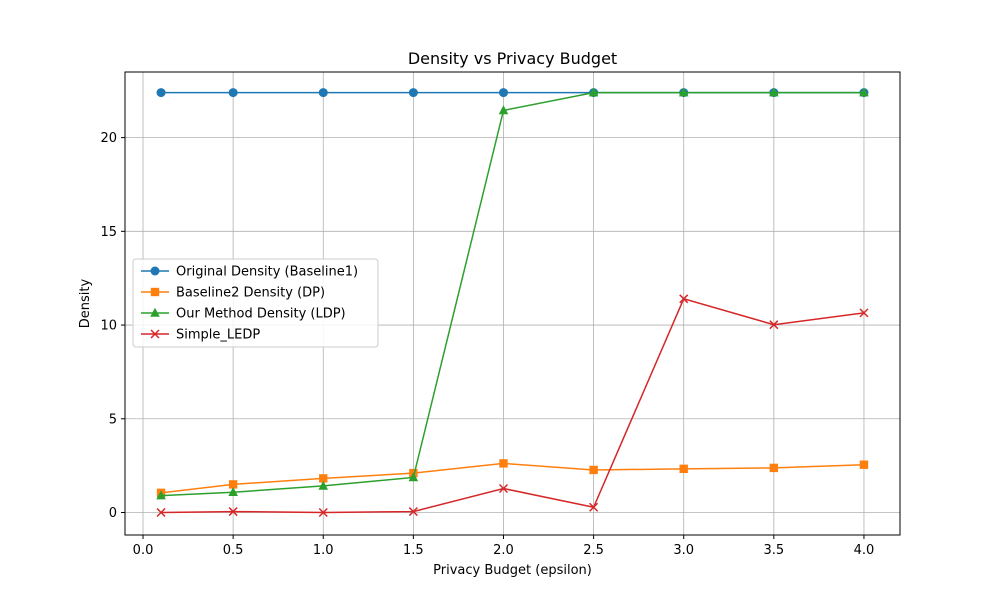 The width and height of the screenshot is (1000, 600). What do you see at coordinates (512, 570) in the screenshot?
I see `x-axis-label: Privacy Budget (epsilon)` at bounding box center [512, 570].